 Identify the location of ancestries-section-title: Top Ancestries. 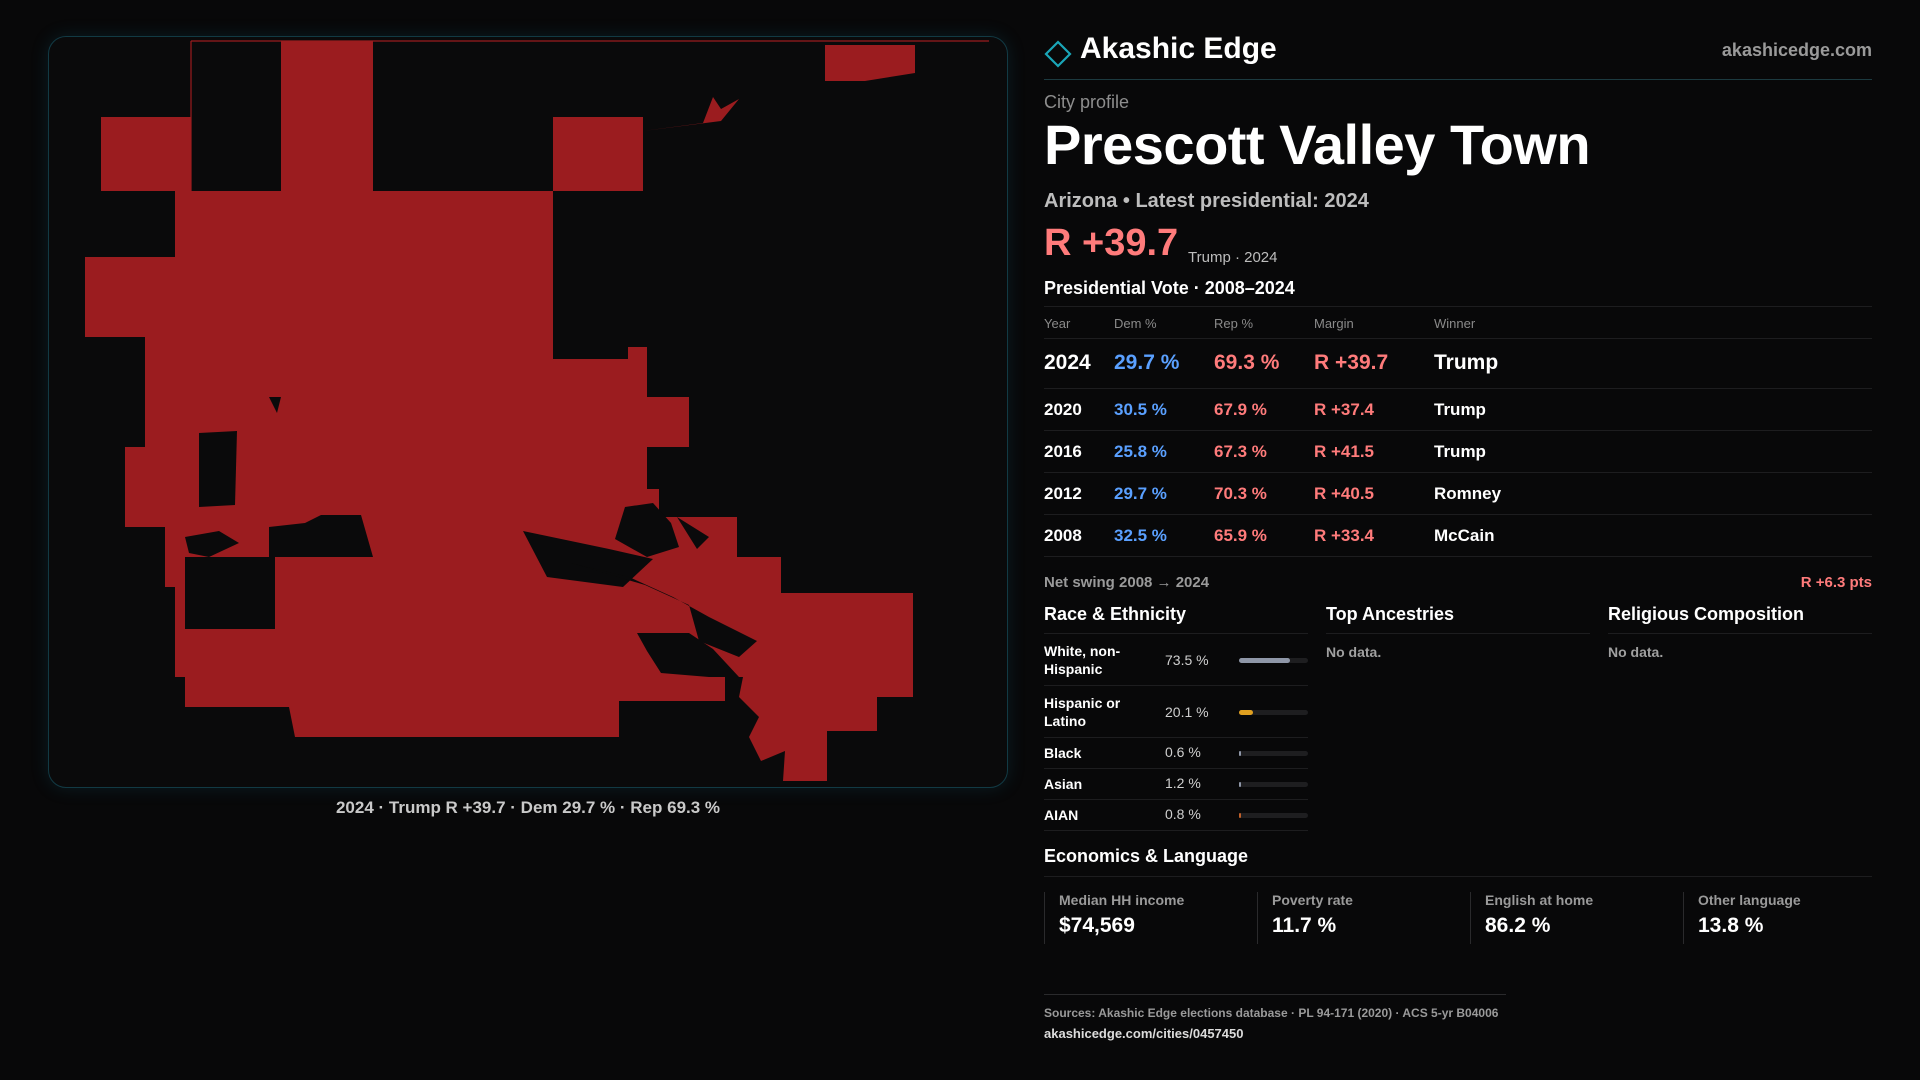
(1458, 619).